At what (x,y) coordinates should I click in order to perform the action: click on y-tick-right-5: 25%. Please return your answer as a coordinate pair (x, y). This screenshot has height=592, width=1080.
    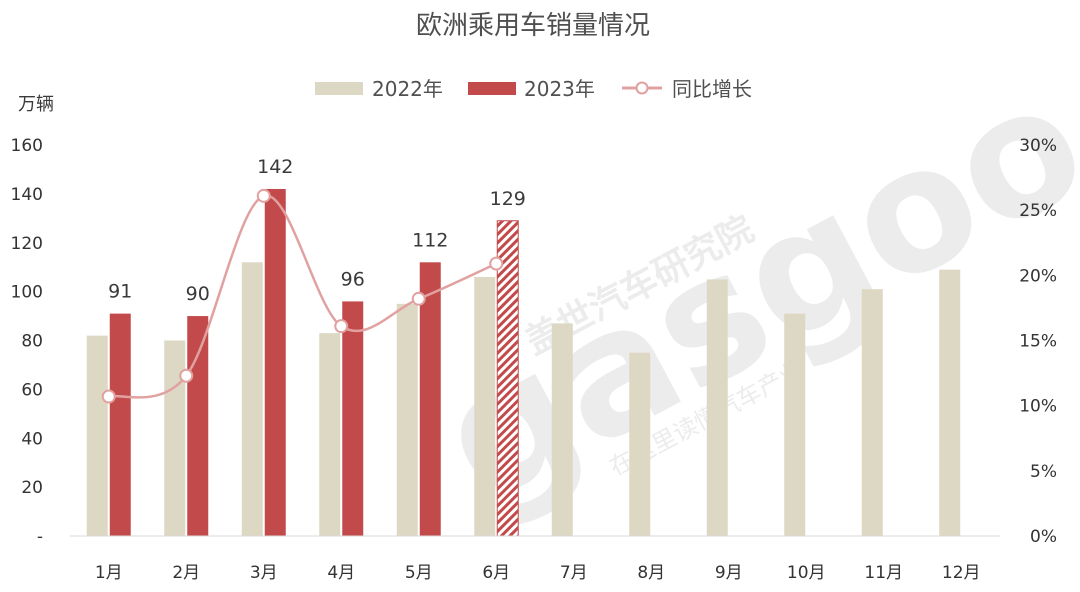
    Looking at the image, I should click on (1038, 211).